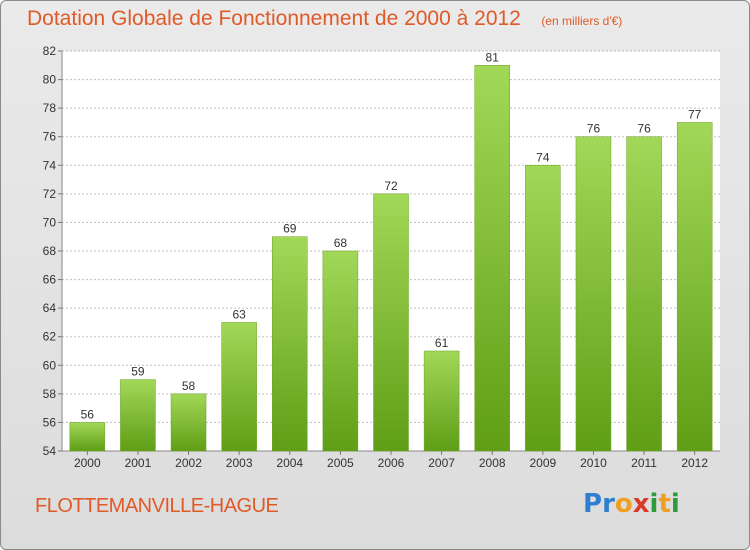 The image size is (750, 550). What do you see at coordinates (441, 463) in the screenshot?
I see `x-tick-label: 2007` at bounding box center [441, 463].